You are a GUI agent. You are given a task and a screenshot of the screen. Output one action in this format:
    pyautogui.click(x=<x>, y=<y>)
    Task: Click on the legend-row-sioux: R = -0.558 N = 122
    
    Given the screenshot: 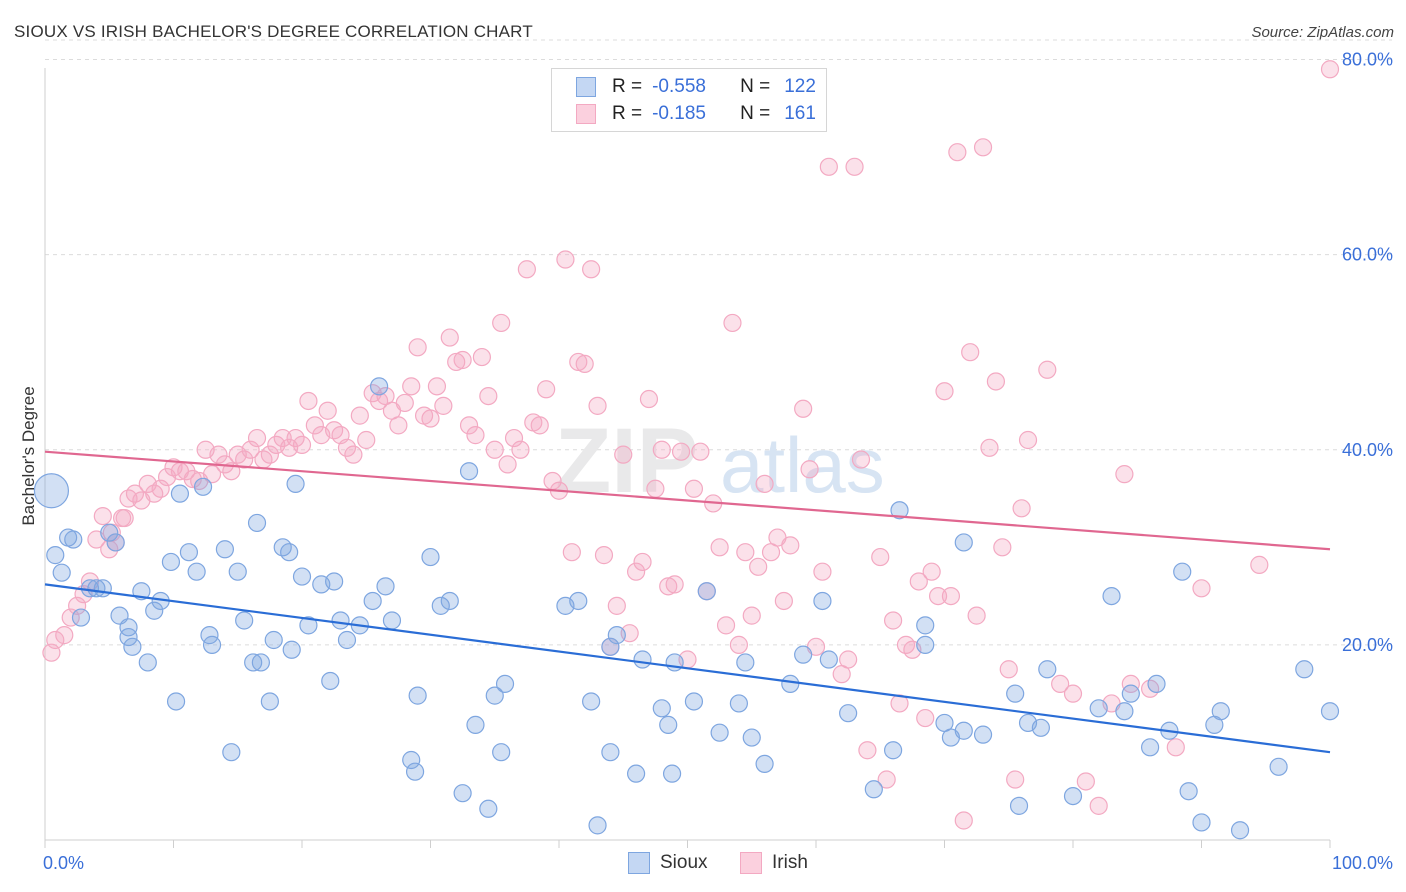 What is the action you would take?
    pyautogui.click(x=696, y=87)
    